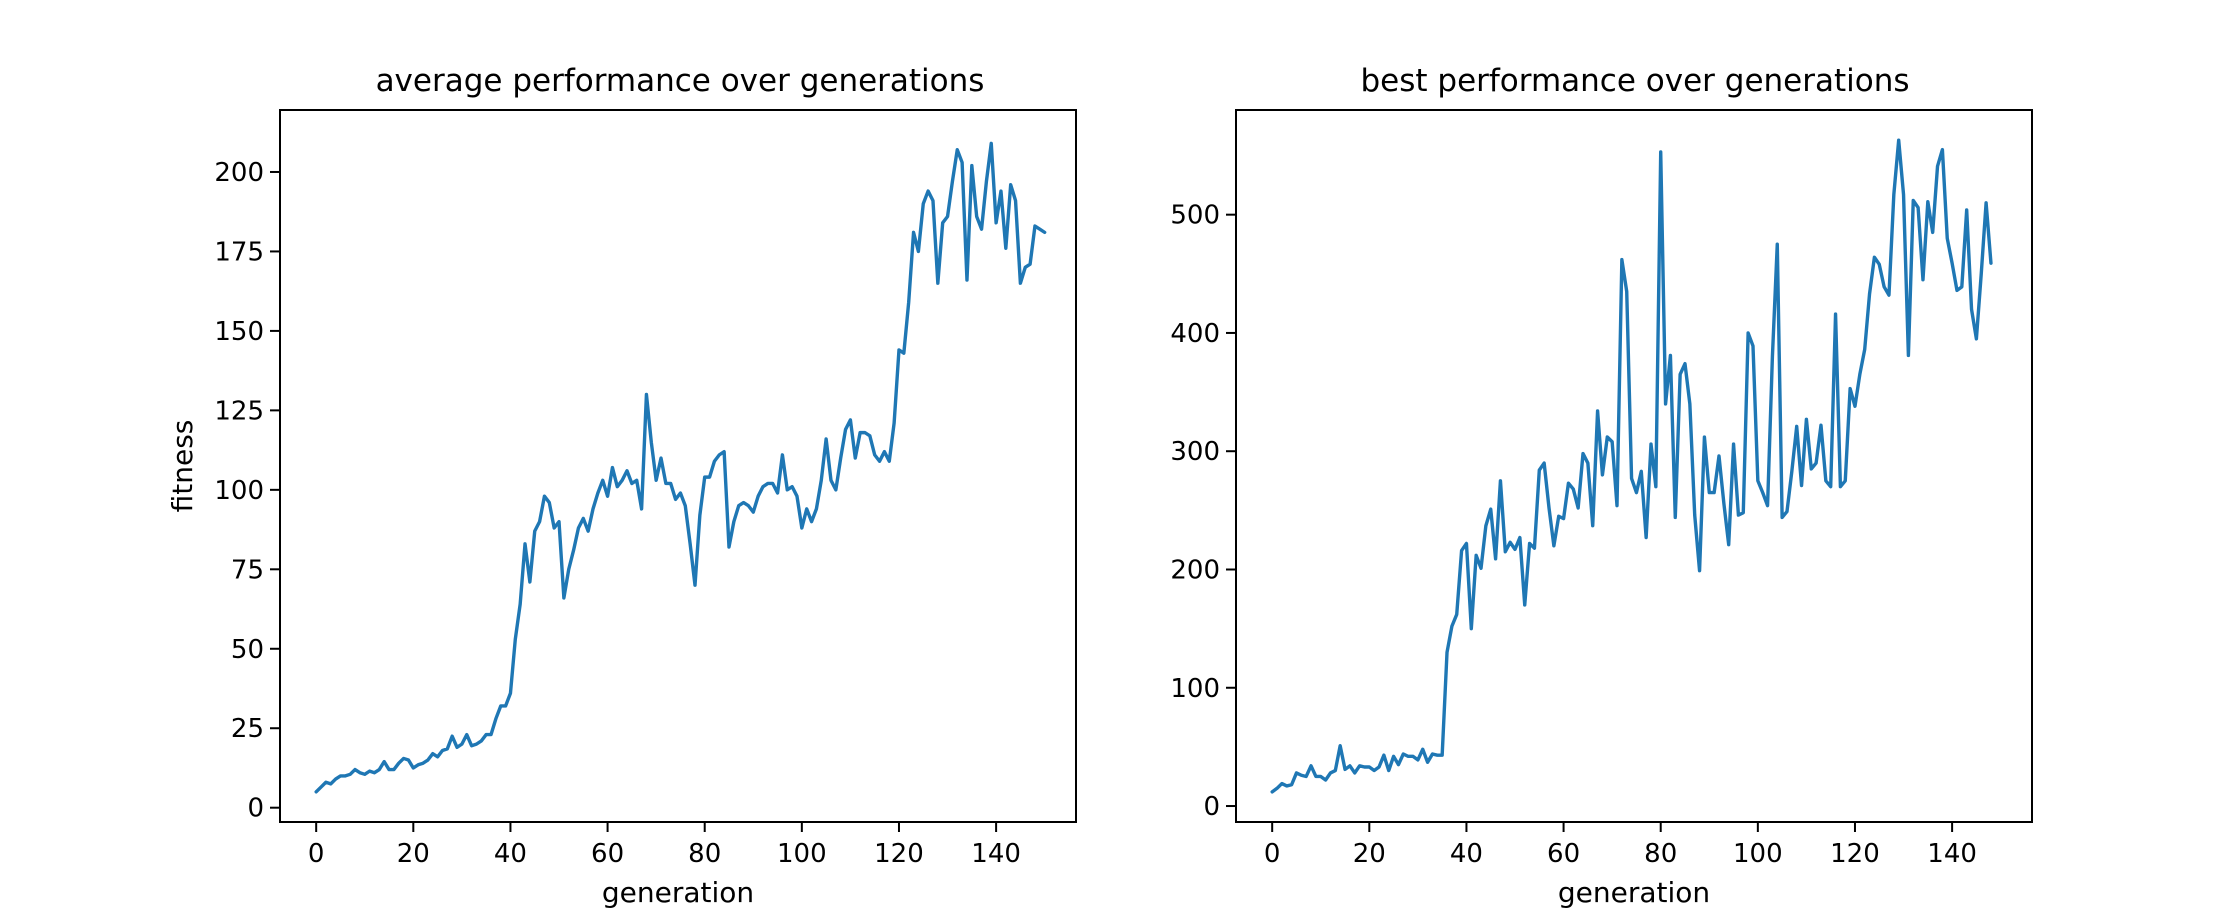  I want to click on y-tick-label: 300, so click(1195, 452).